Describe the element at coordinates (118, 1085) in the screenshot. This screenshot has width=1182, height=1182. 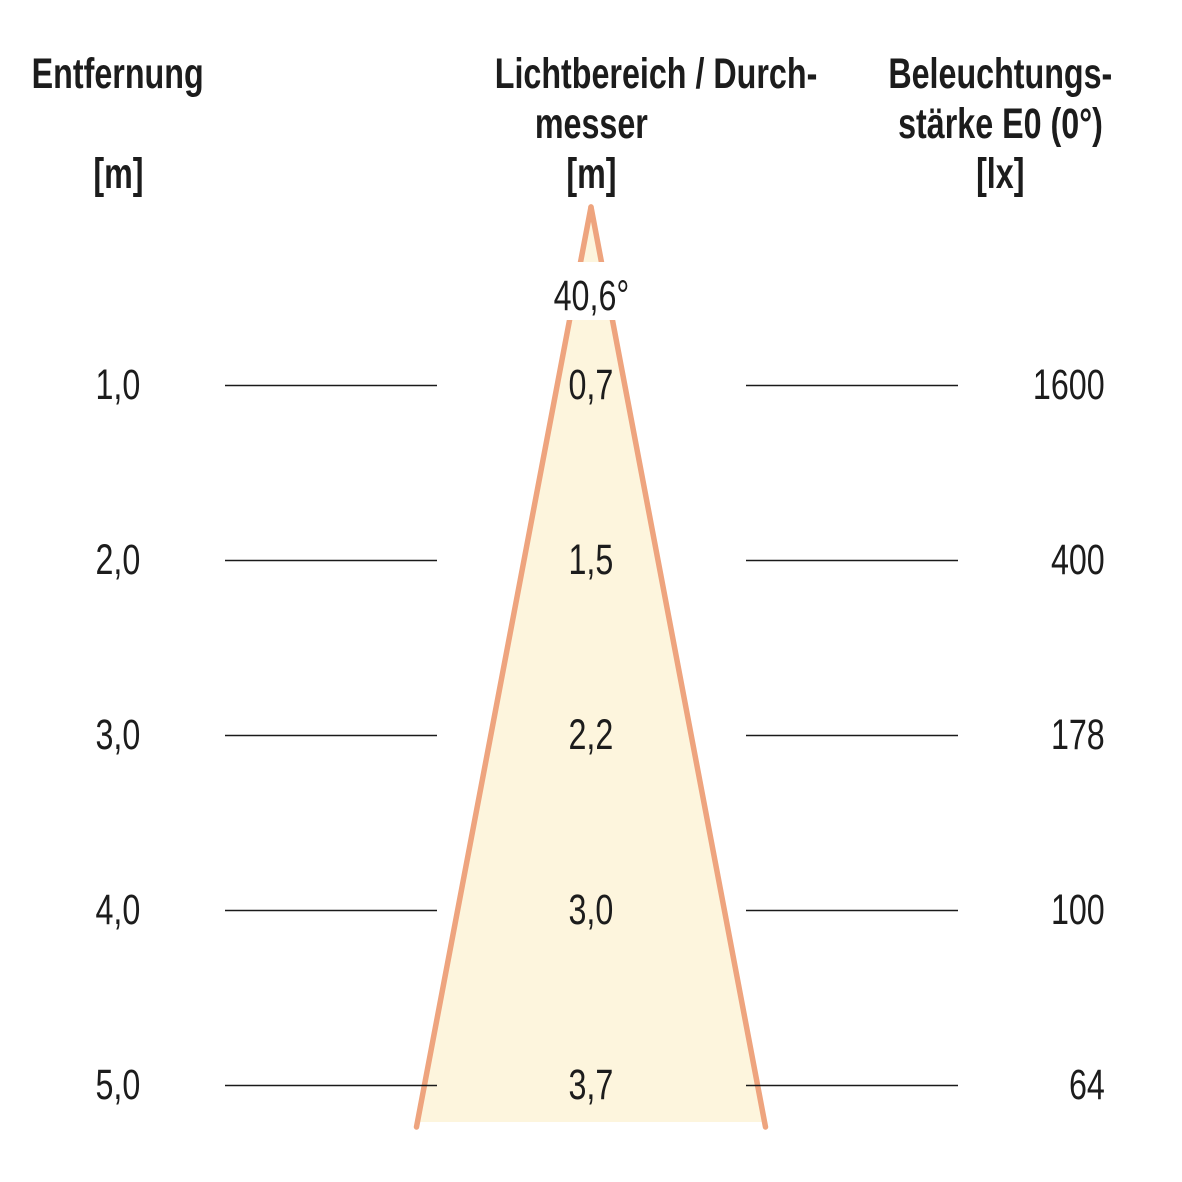
I see `distance-value-row5: 5,0` at that location.